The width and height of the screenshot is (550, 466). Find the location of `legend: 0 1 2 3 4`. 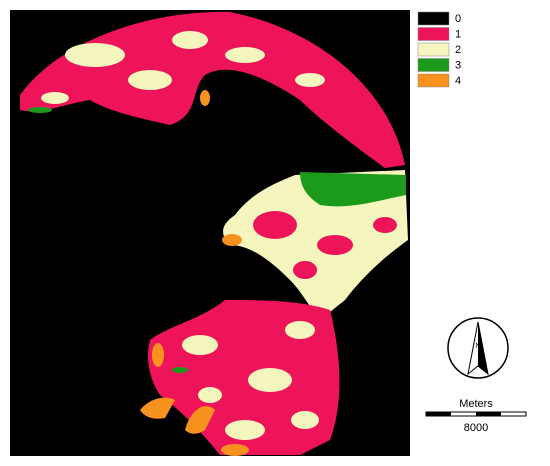

legend: 0 1 2 3 4 is located at coordinates (439, 49).